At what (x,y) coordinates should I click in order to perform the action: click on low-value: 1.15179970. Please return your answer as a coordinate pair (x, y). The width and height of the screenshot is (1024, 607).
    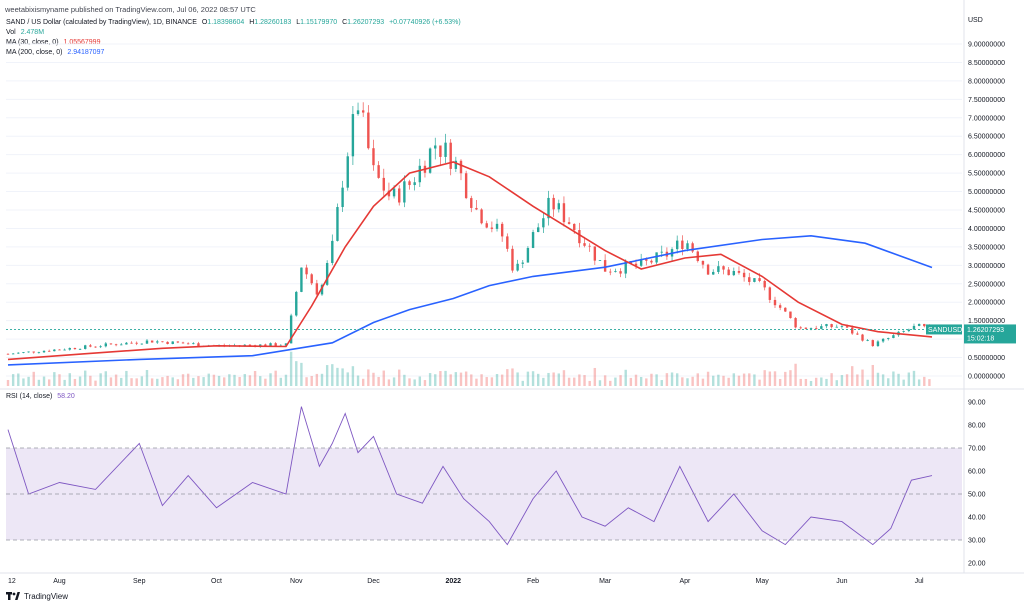
    Looking at the image, I should click on (319, 22).